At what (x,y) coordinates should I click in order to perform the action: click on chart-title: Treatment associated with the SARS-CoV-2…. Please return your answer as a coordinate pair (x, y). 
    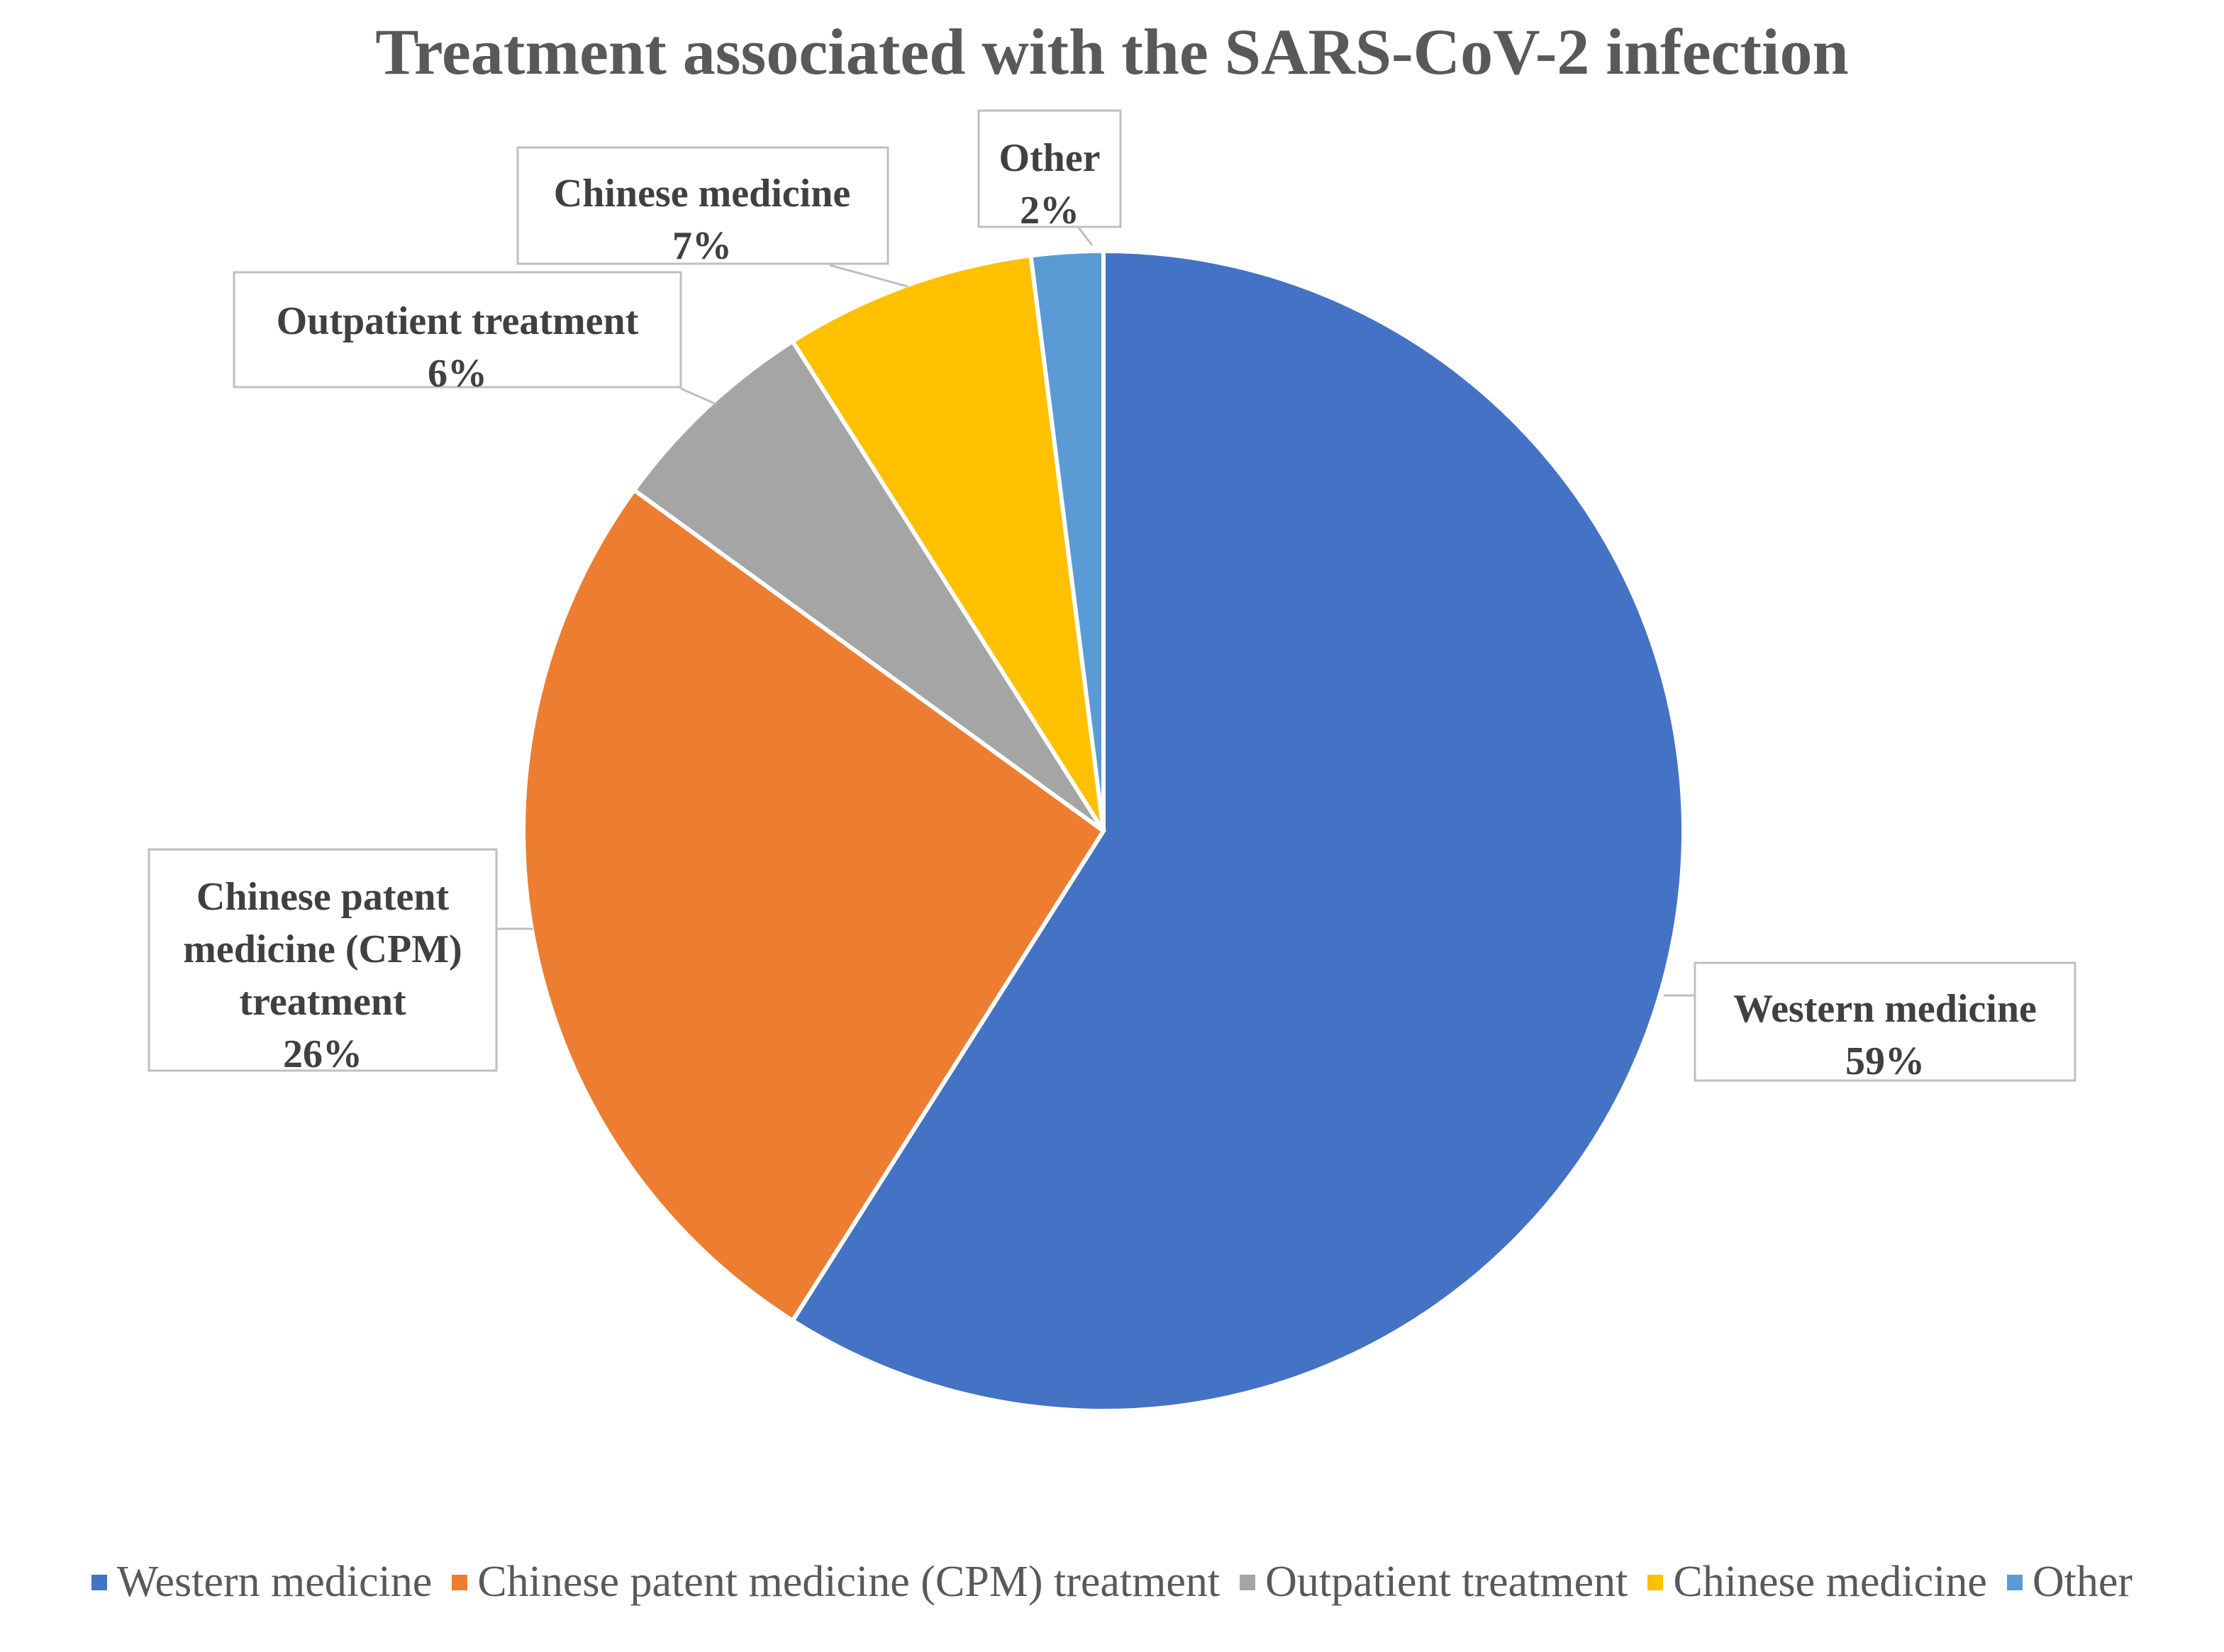
    Looking at the image, I should click on (1112, 52).